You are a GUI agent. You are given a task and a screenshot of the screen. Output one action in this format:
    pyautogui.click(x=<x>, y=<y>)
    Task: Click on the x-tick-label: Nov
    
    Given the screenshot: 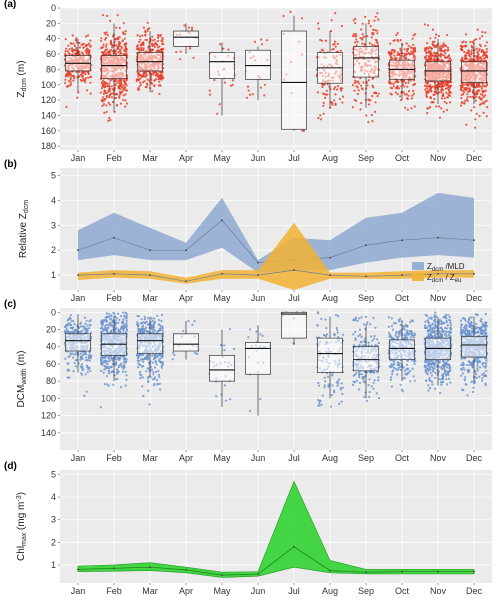 What is the action you would take?
    pyautogui.click(x=438, y=158)
    